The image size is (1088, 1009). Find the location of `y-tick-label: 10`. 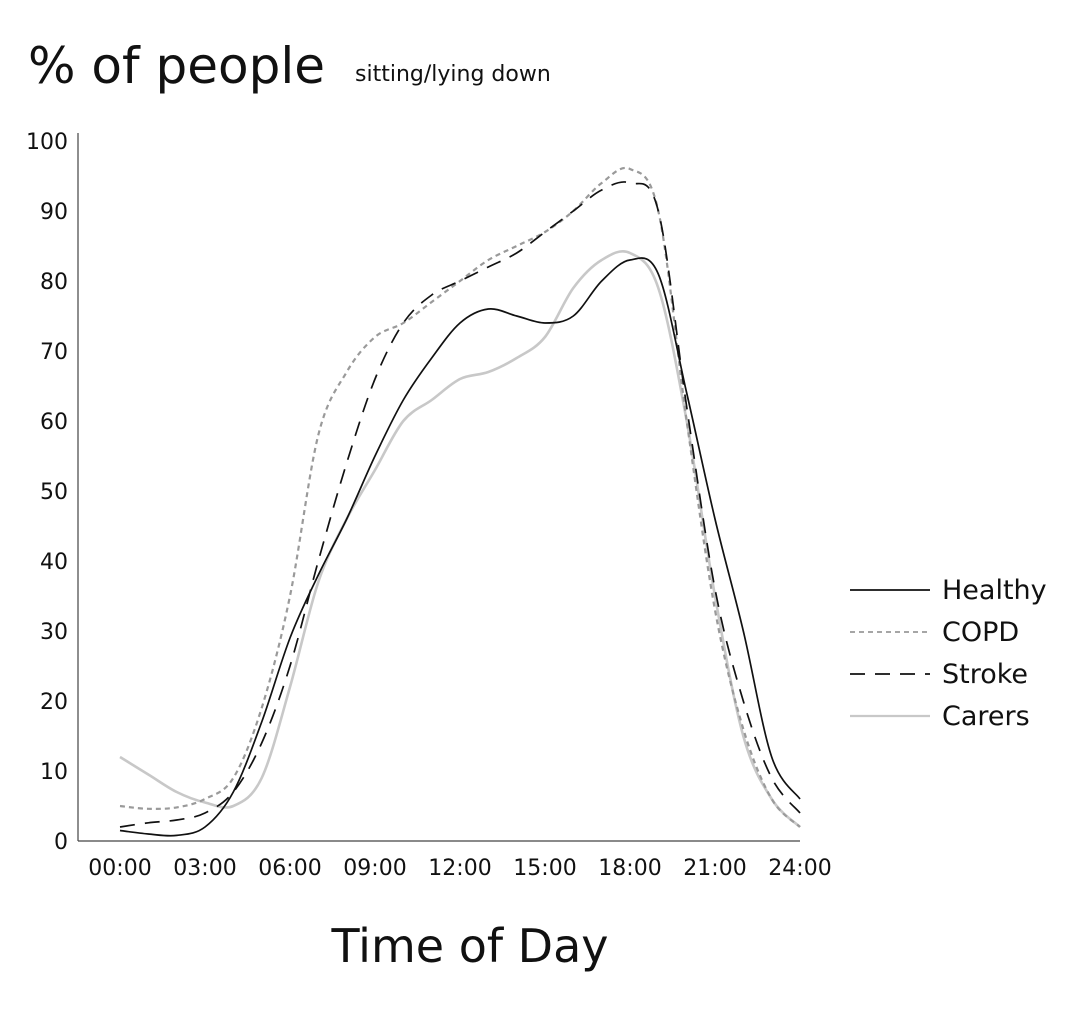

y-tick-label: 10 is located at coordinates (54, 772).